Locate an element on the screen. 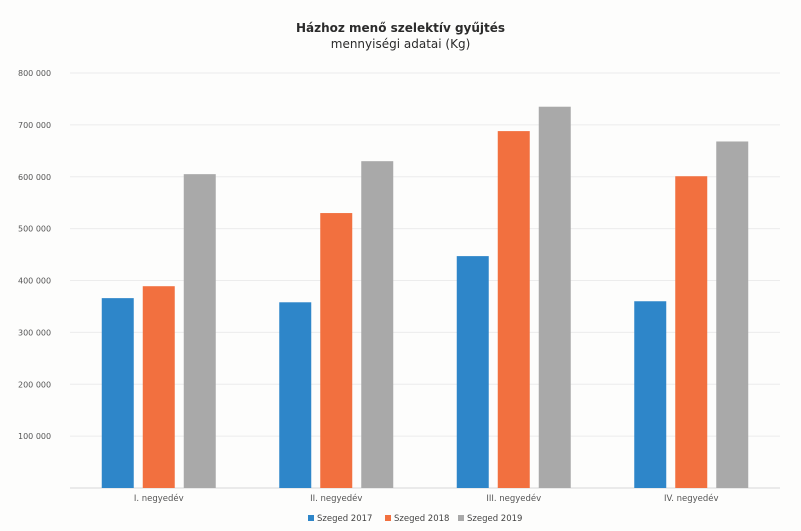 The height and width of the screenshot is (531, 801). x-tick-label: I. negyedév is located at coordinates (159, 498).